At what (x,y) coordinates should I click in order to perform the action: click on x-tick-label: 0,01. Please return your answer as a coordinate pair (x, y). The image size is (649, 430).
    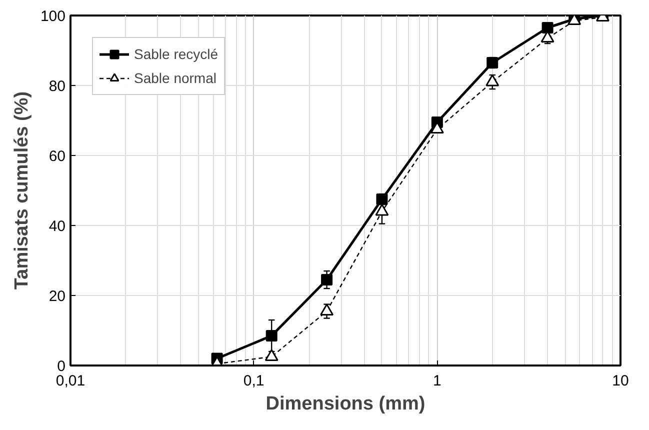
    Looking at the image, I should click on (71, 381).